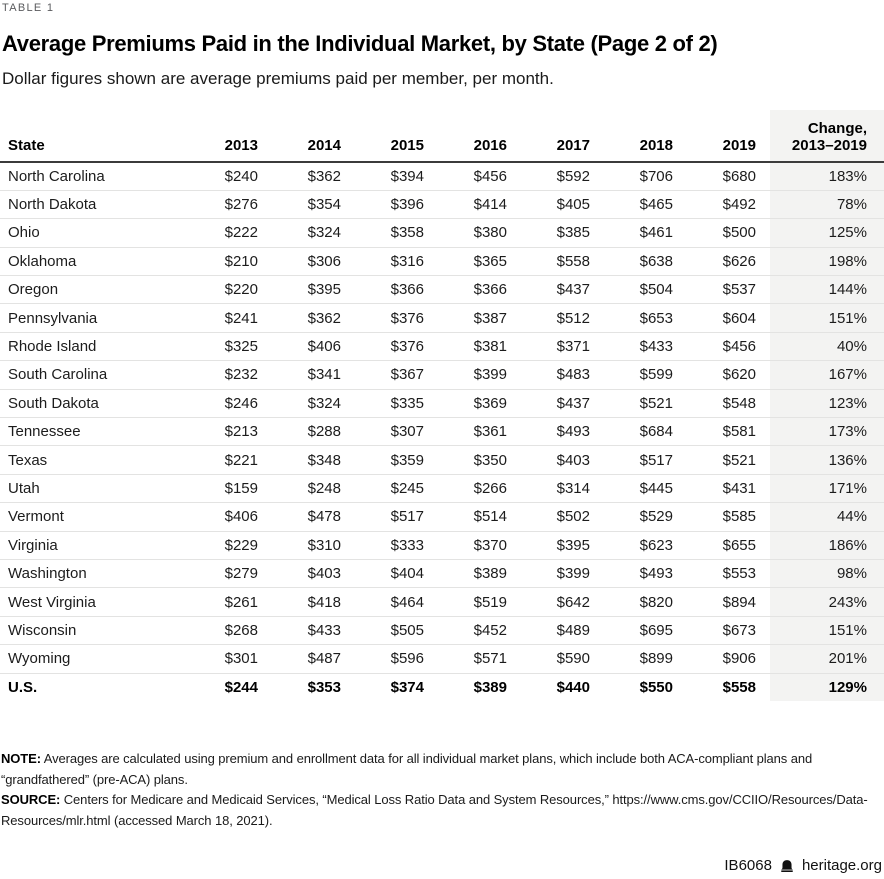 This screenshot has height=879, width=884. Describe the element at coordinates (324, 176) in the screenshot. I see `premium-cell: $362` at that location.